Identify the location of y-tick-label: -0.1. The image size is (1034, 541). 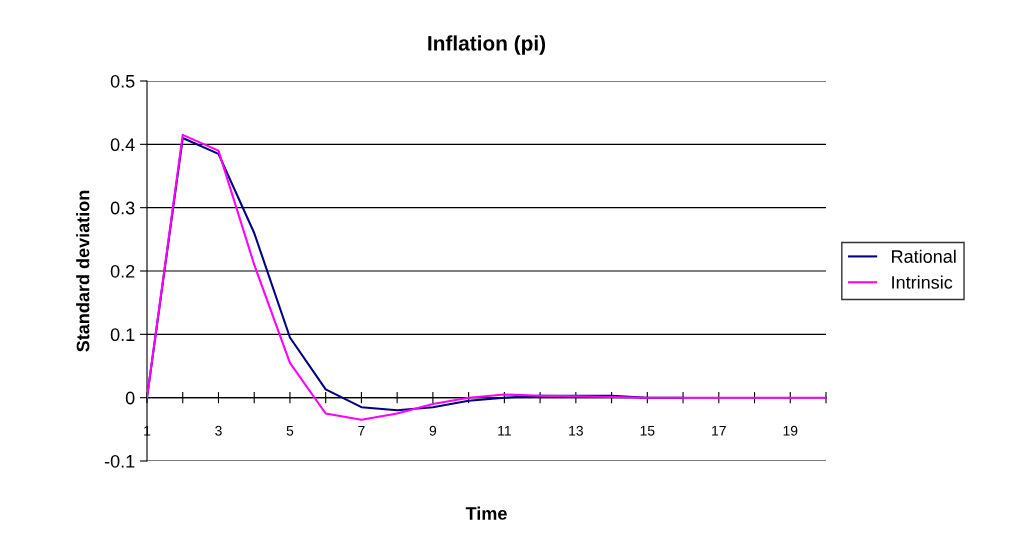
(119, 461).